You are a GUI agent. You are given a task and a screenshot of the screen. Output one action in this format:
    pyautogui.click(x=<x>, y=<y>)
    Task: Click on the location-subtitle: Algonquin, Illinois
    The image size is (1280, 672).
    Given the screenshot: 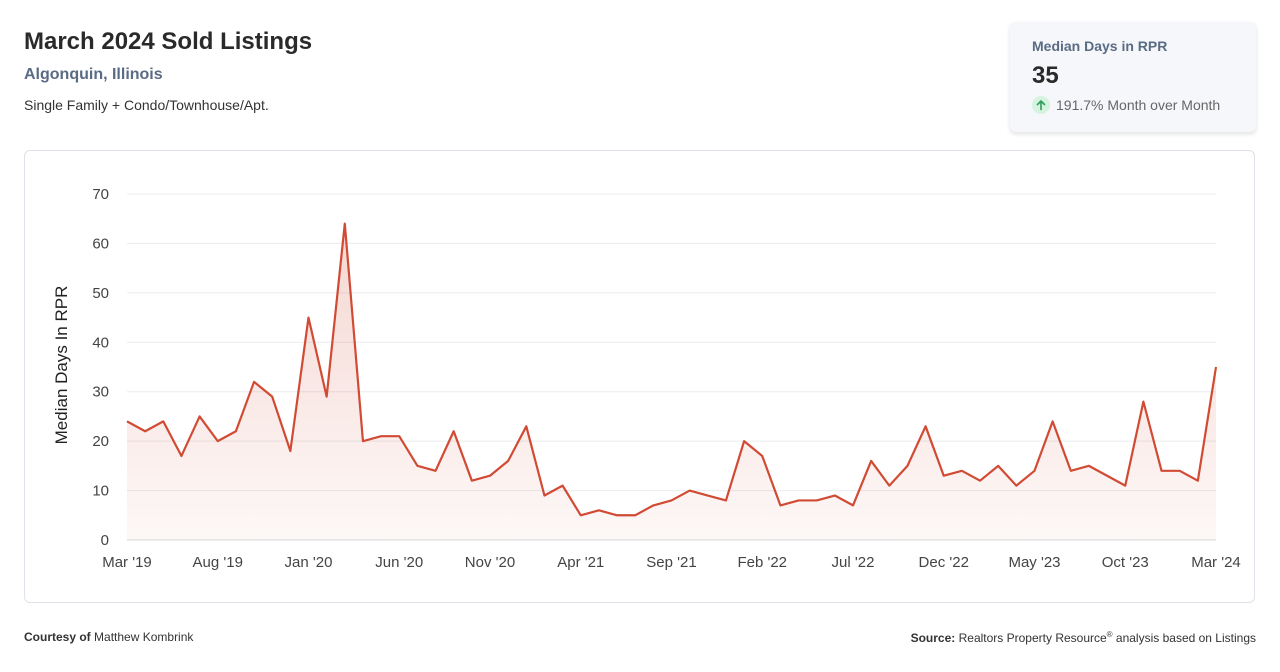 What is the action you would take?
    pyautogui.click(x=93, y=74)
    